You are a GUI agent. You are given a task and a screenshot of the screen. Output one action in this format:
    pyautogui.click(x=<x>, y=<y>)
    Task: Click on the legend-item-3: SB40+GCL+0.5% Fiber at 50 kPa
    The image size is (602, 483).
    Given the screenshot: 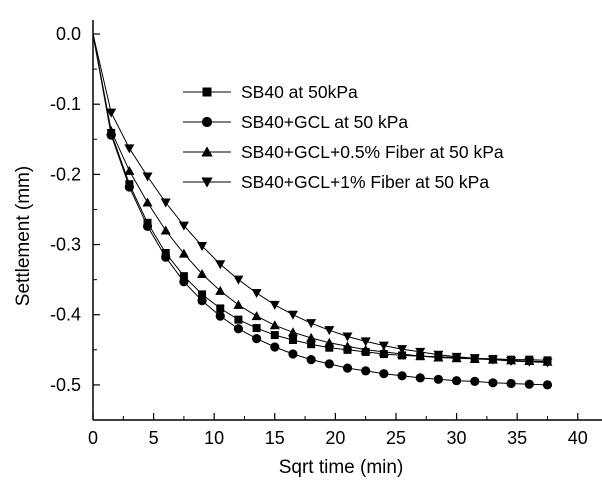 What is the action you would take?
    pyautogui.click(x=343, y=152)
    